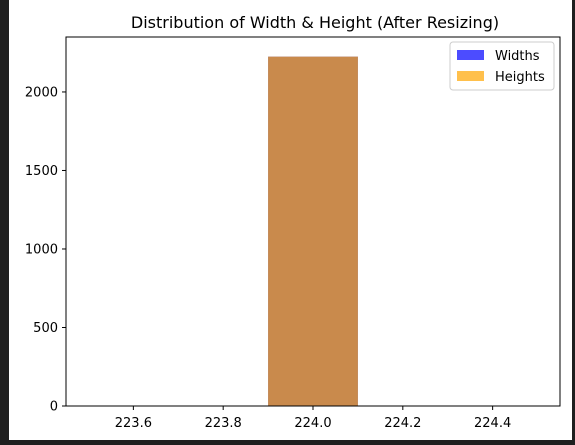 This screenshot has height=445, width=575. I want to click on legend-label-widths: Widths, so click(517, 56).